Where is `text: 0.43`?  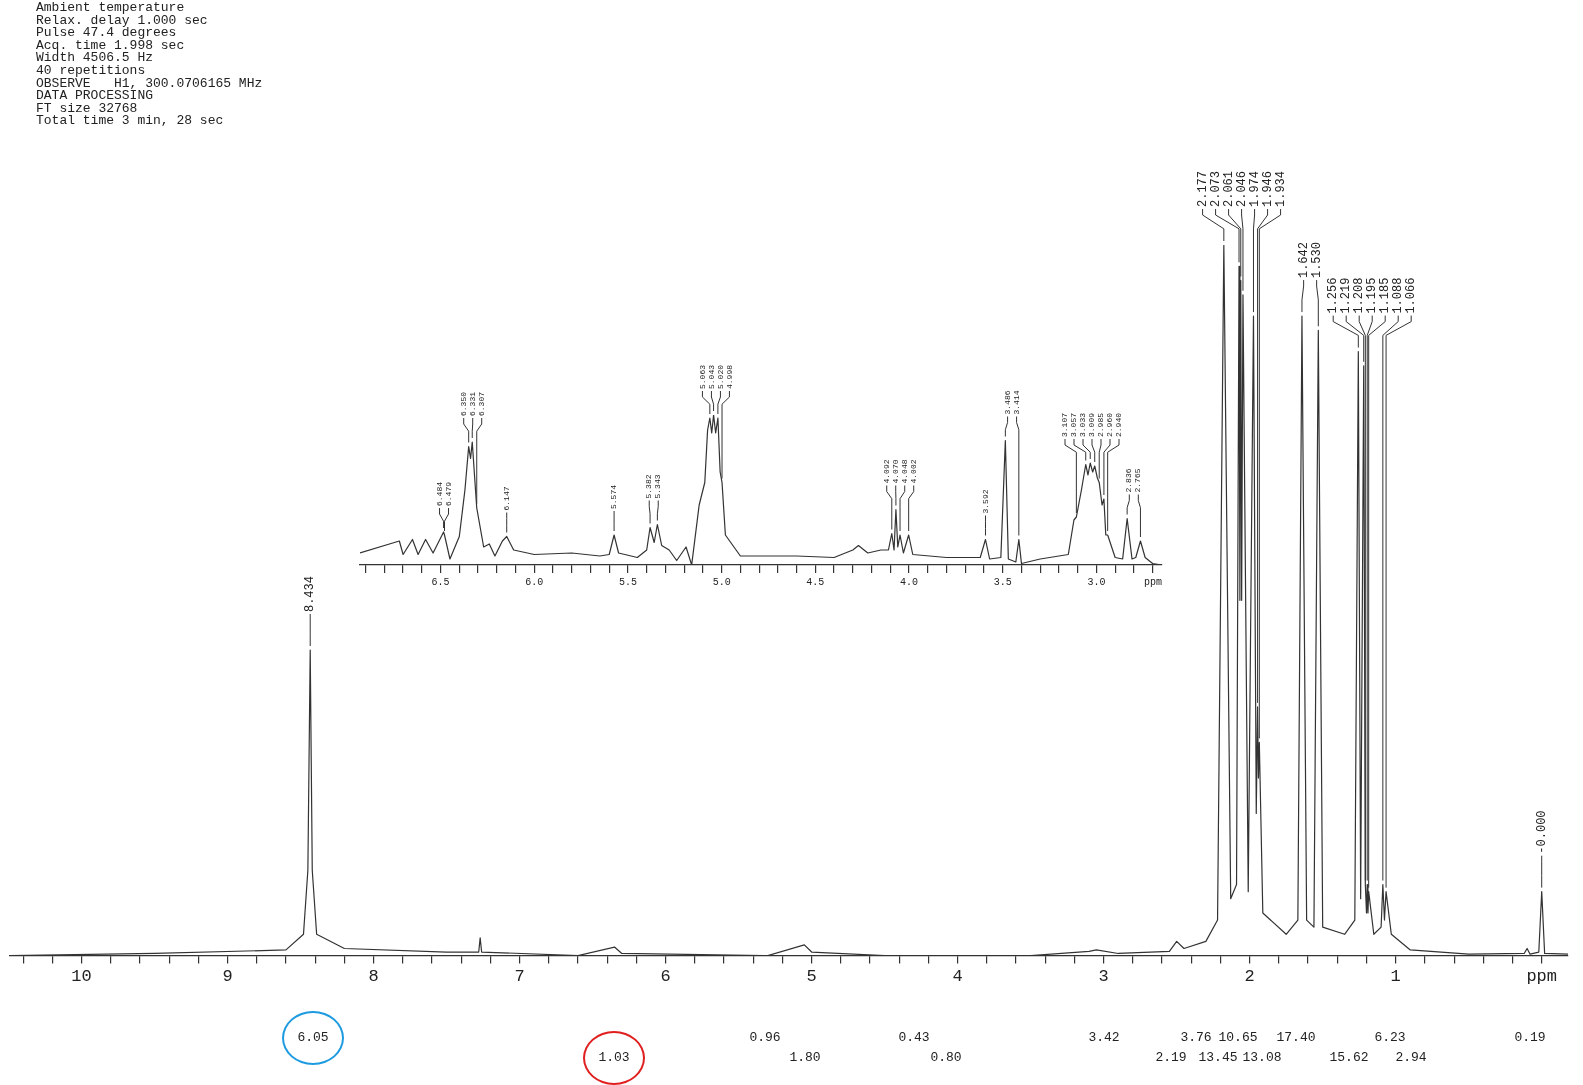
text: 0.43 is located at coordinates (914, 1037).